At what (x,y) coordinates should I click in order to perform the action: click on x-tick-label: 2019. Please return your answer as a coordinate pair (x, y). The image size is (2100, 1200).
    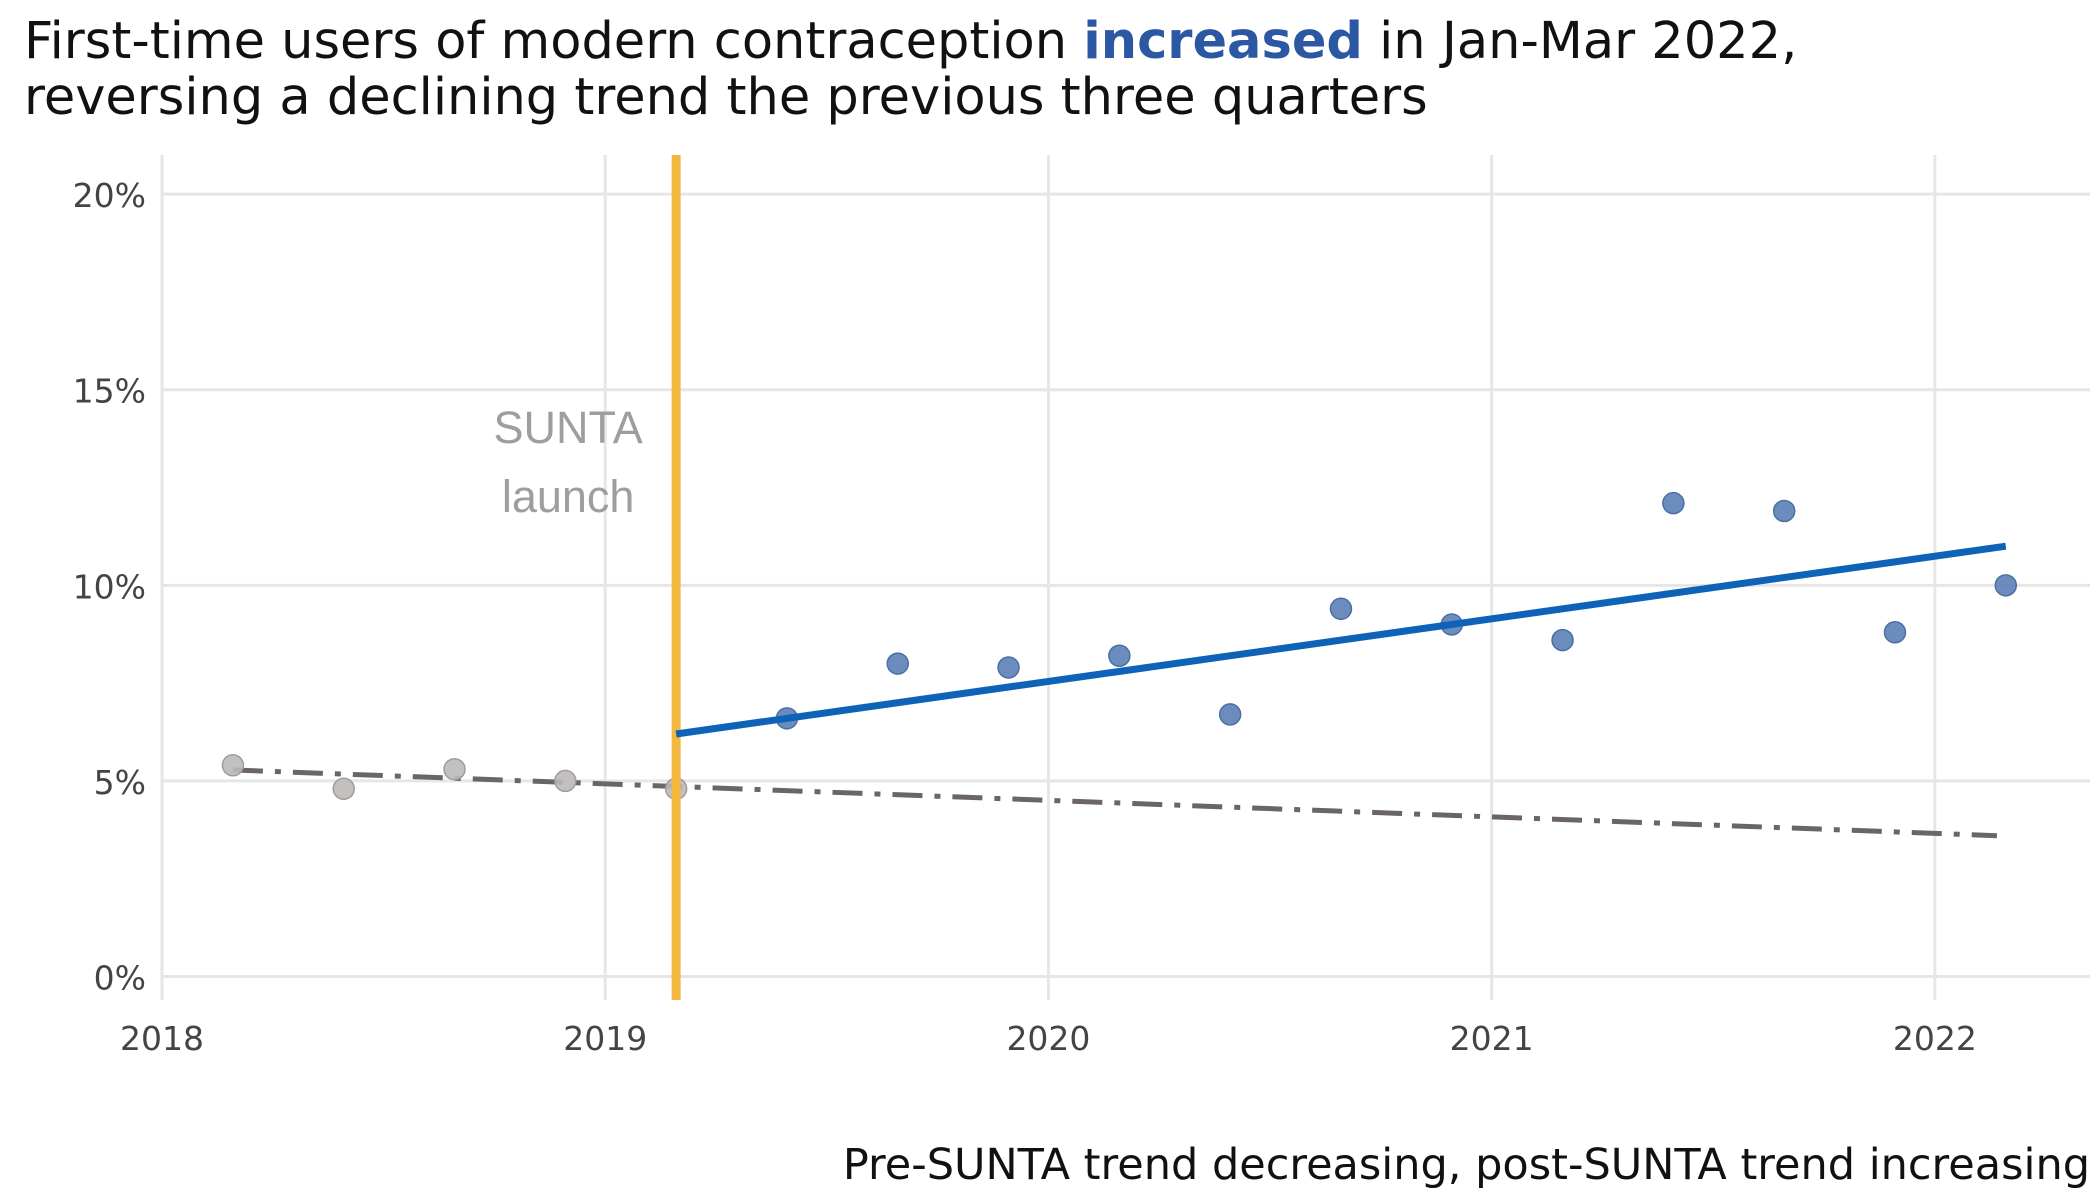
    Looking at the image, I should click on (605, 1038).